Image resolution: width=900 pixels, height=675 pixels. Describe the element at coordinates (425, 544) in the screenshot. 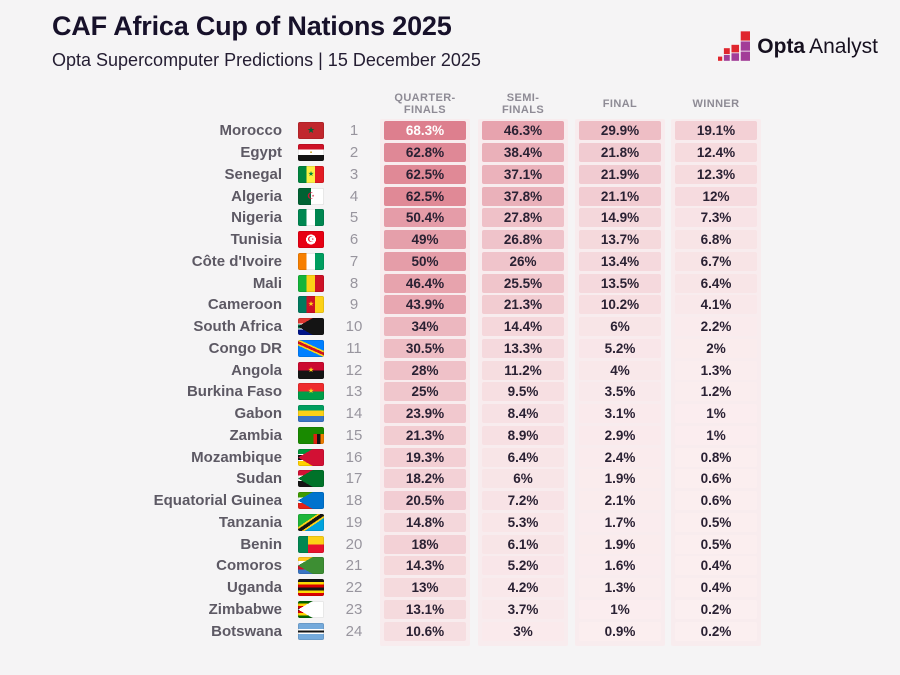

I see `qf-probability-cell: 18%` at that location.